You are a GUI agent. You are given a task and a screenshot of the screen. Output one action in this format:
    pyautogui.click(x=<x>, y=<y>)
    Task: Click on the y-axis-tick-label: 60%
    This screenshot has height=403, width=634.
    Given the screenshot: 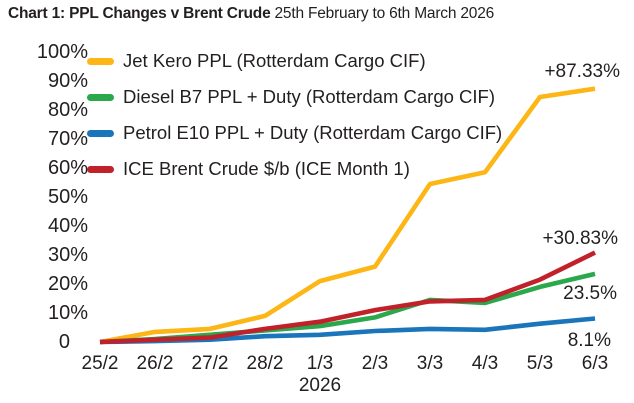 What is the action you would take?
    pyautogui.click(x=67, y=168)
    